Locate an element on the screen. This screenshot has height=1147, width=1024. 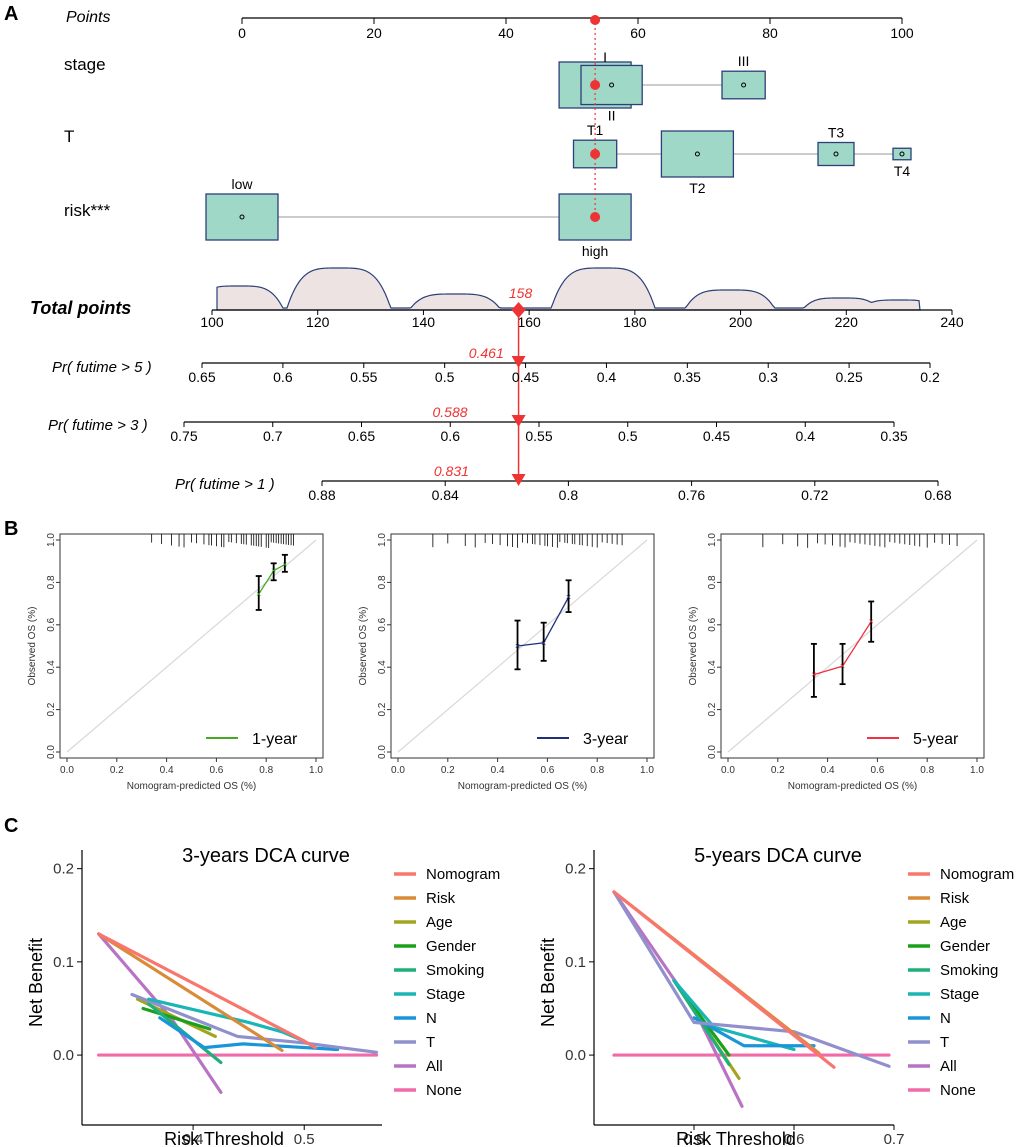
points-tick-label: 40 is located at coordinates (506, 33).